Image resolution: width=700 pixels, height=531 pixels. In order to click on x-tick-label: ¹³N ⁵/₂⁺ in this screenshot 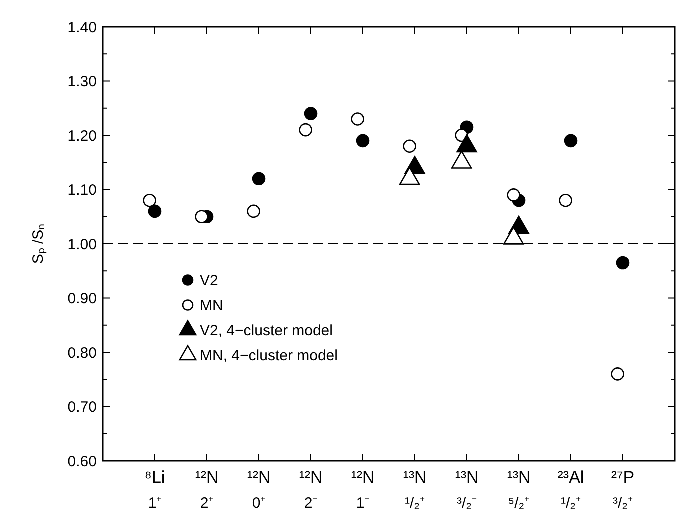, I will do `click(519, 490)`.